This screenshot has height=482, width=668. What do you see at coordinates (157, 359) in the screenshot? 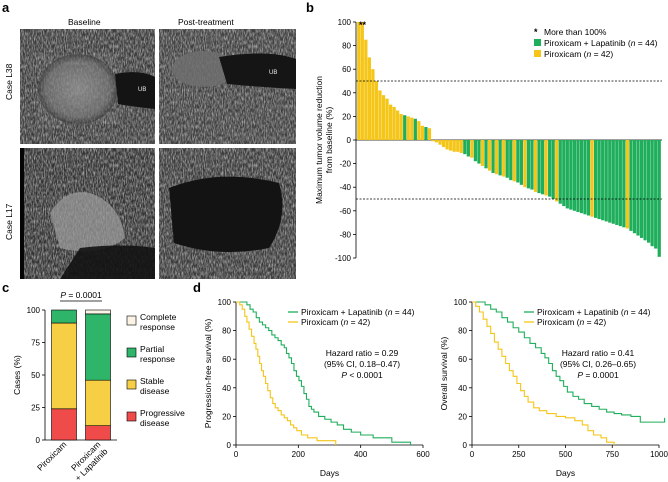
I see `legend-label: response` at bounding box center [157, 359].